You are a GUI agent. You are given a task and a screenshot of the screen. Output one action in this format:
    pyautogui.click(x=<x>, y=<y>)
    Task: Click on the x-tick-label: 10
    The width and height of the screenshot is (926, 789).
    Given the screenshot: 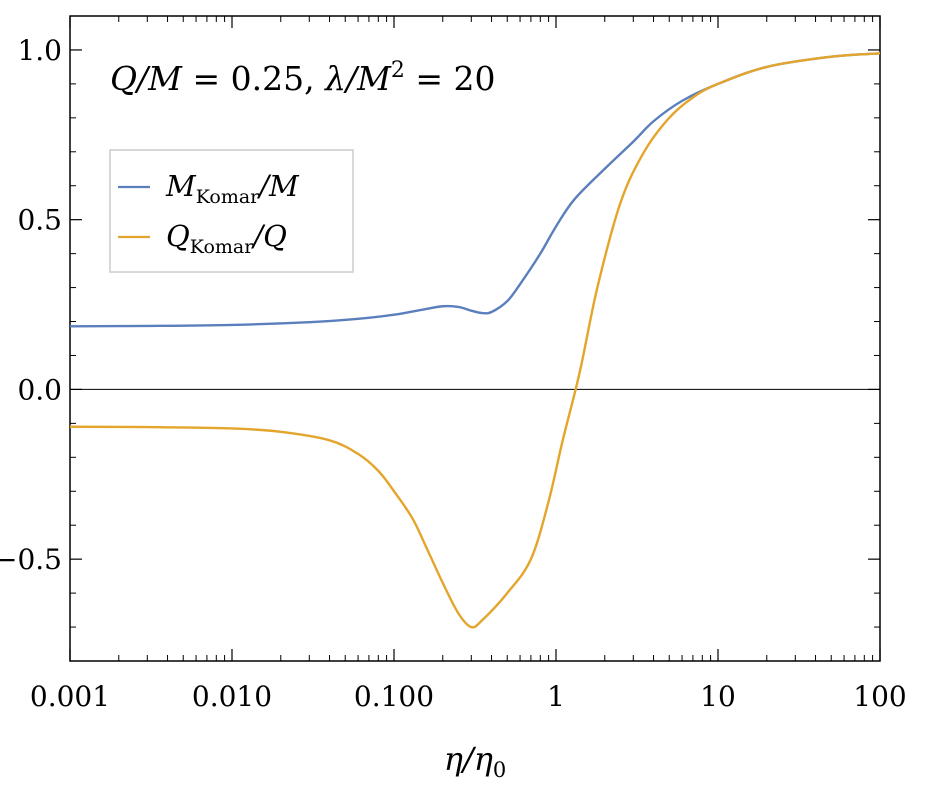 What is the action you would take?
    pyautogui.click(x=718, y=696)
    